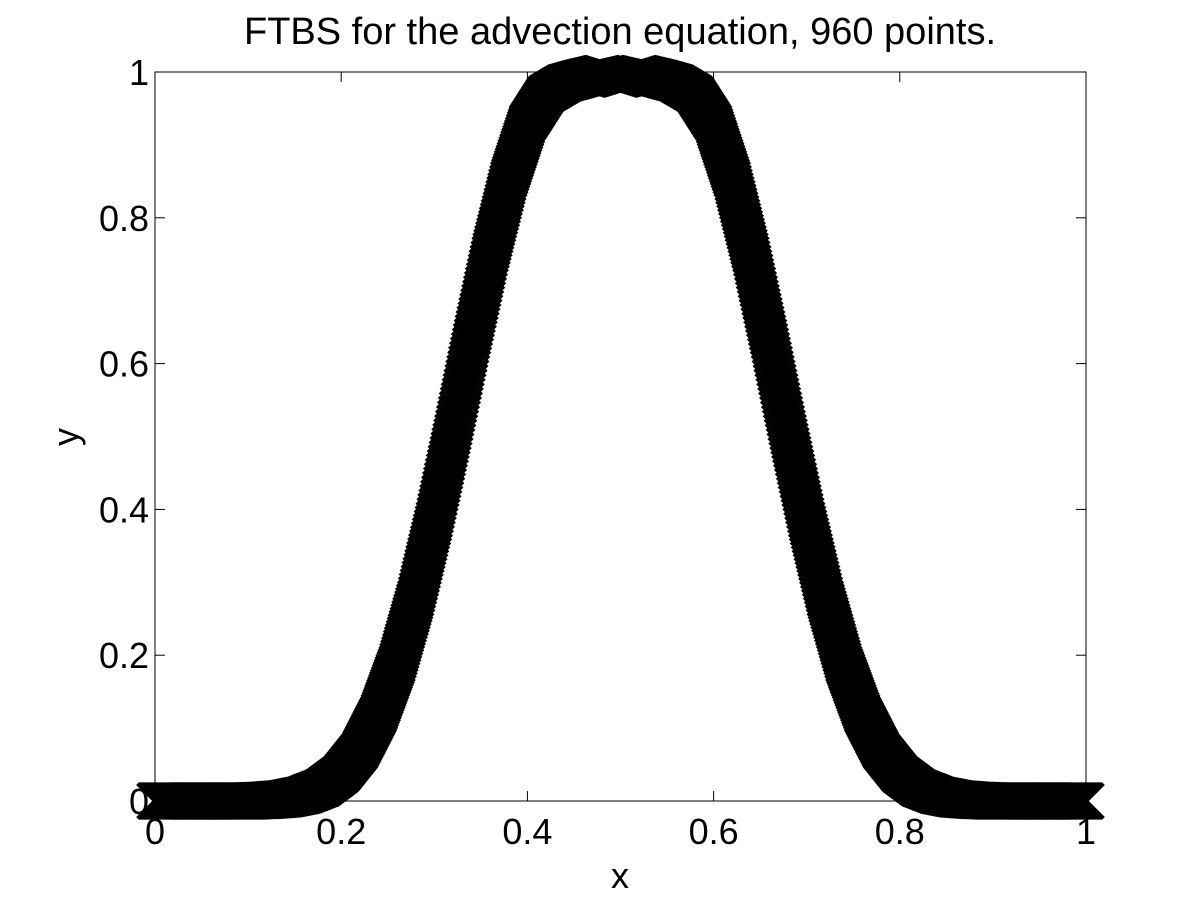  Describe the element at coordinates (1086, 801) in the screenshot. I see `data-point` at that location.